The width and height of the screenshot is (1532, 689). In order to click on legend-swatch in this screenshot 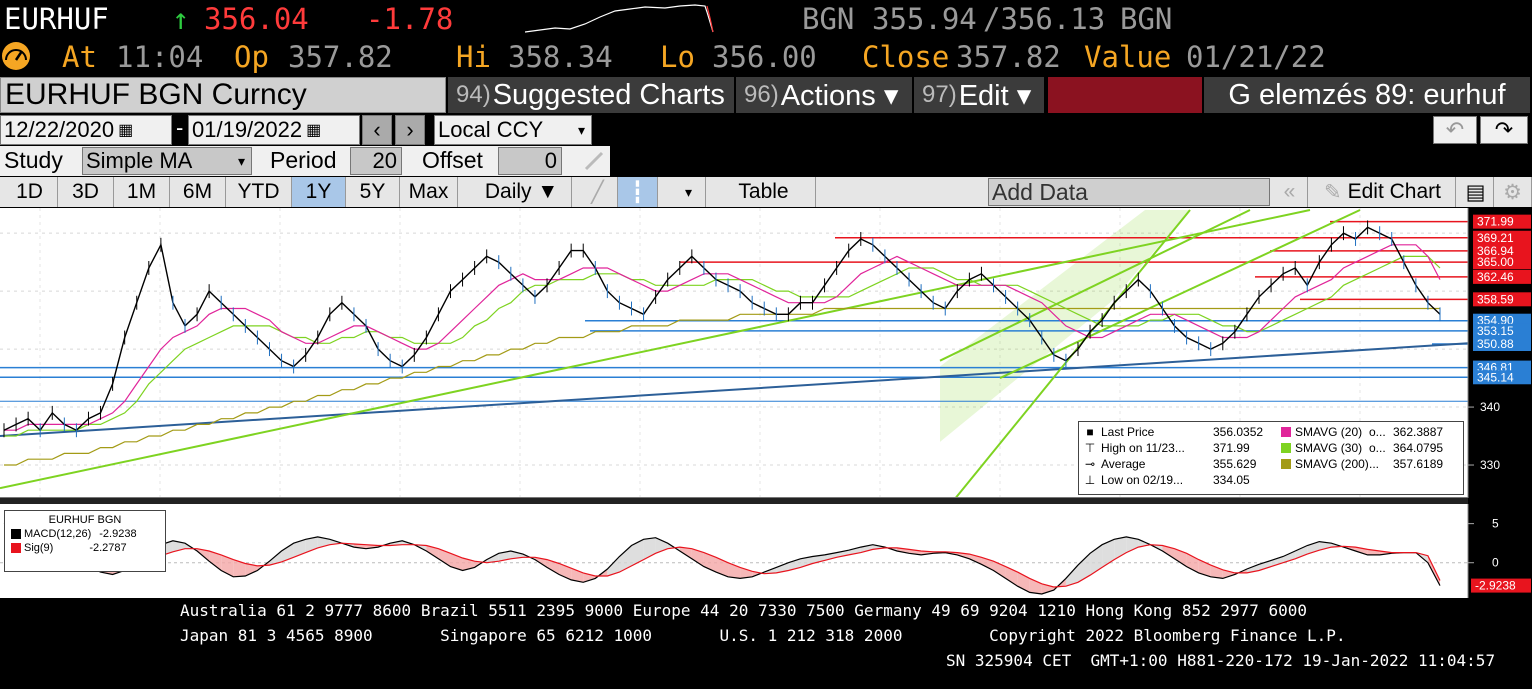, I will do `click(1286, 448)`.